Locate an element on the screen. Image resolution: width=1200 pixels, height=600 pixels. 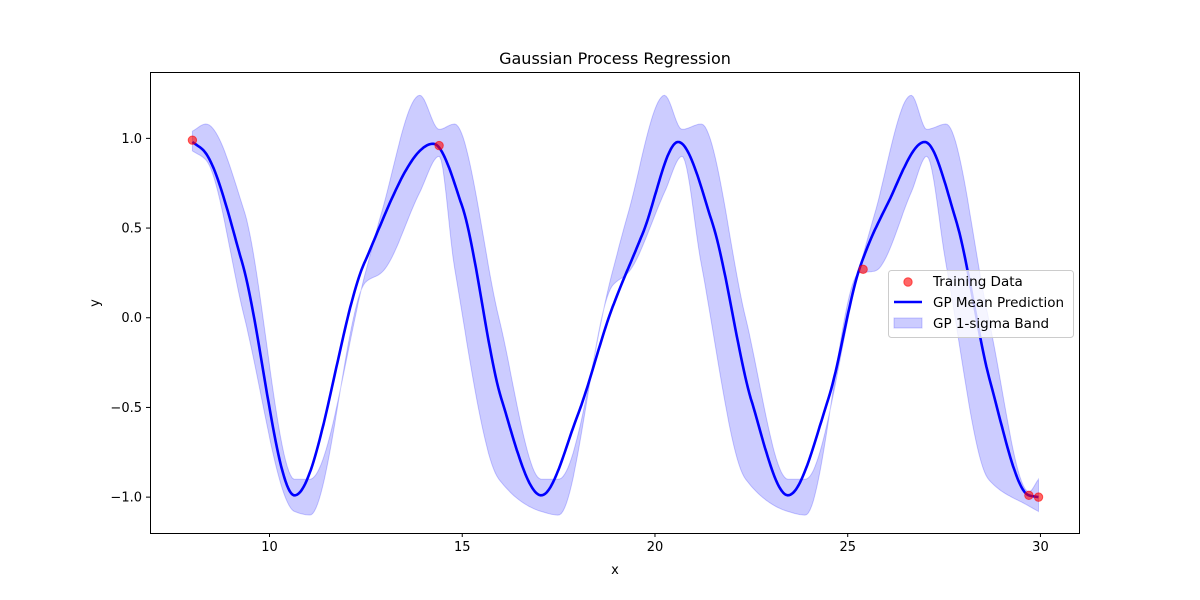
legend-swatch-band is located at coordinates (908, 323).